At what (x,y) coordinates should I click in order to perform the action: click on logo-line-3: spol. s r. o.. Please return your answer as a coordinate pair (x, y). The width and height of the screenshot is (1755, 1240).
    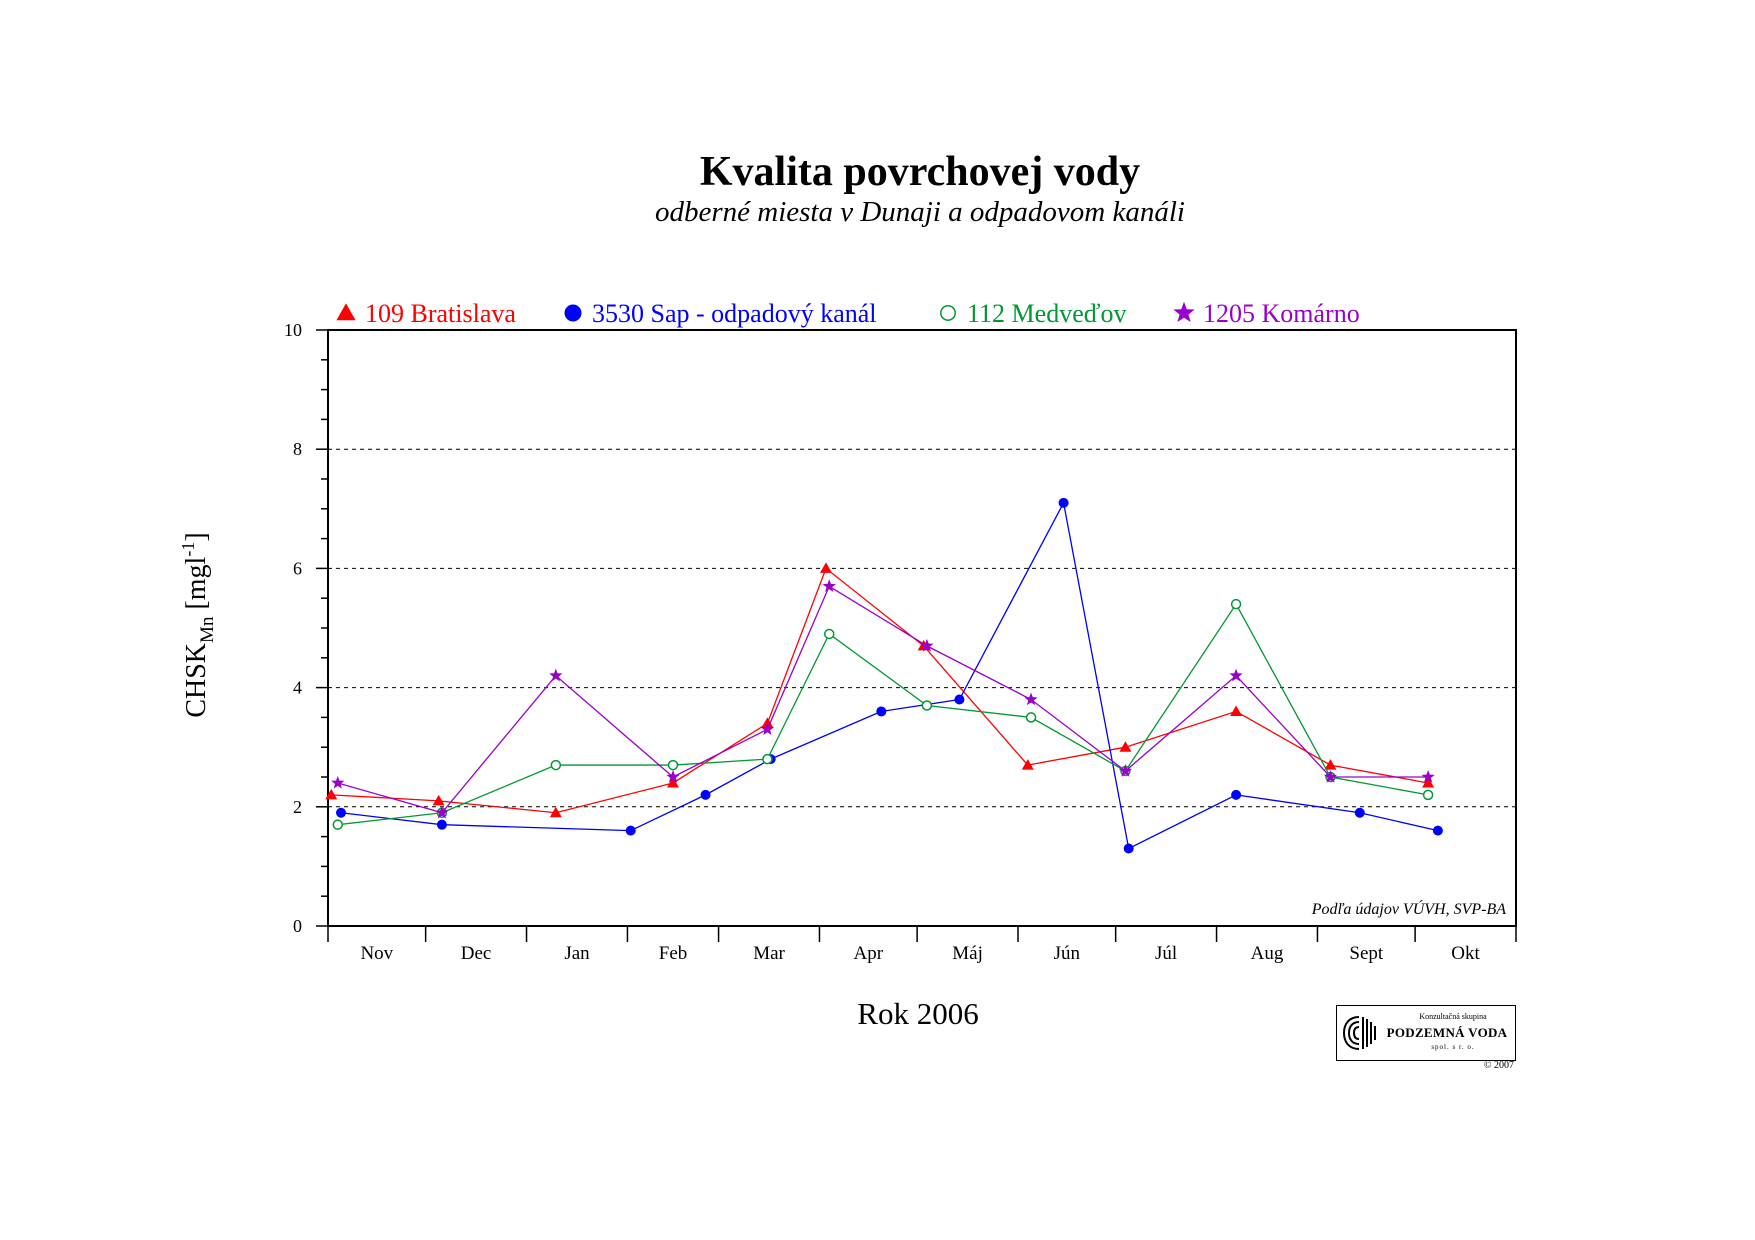
    Looking at the image, I should click on (1453, 1047).